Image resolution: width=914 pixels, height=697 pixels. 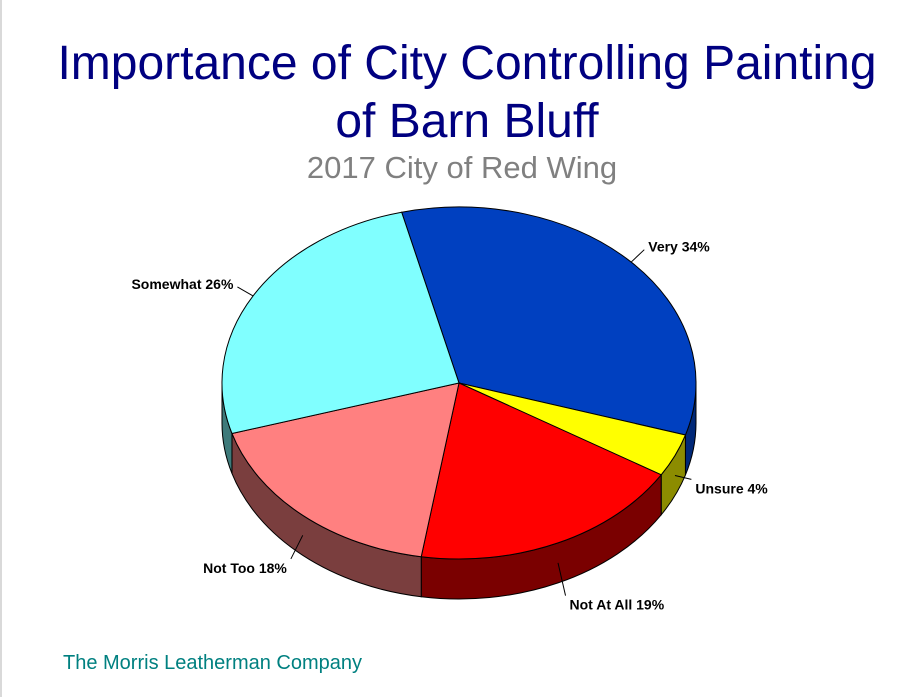 I want to click on leader-line-not-at-all, so click(x=562, y=579).